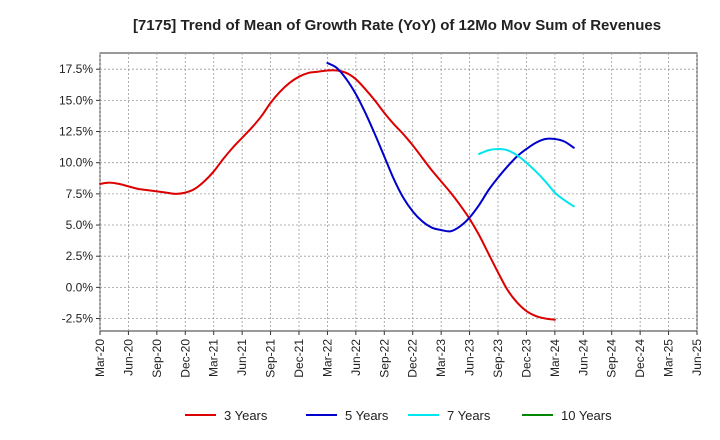  I want to click on legend-label-10-years: 10 Years, so click(586, 415).